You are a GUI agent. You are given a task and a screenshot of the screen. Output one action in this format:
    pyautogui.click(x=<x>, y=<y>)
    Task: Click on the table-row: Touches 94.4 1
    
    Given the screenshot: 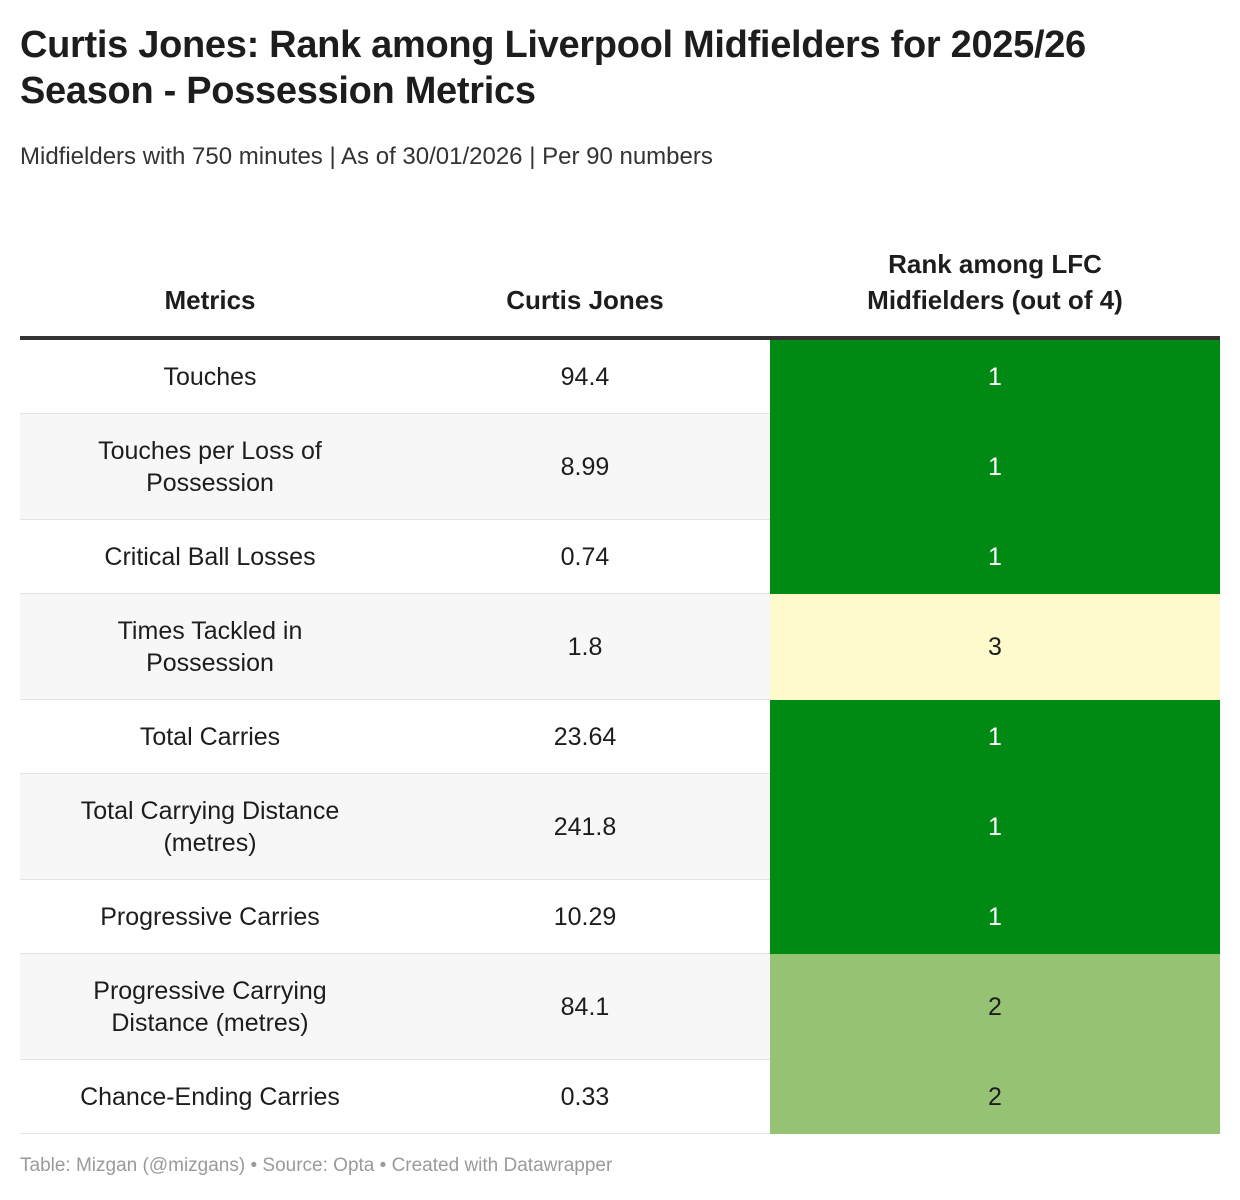 What is the action you would take?
    pyautogui.click(x=620, y=376)
    